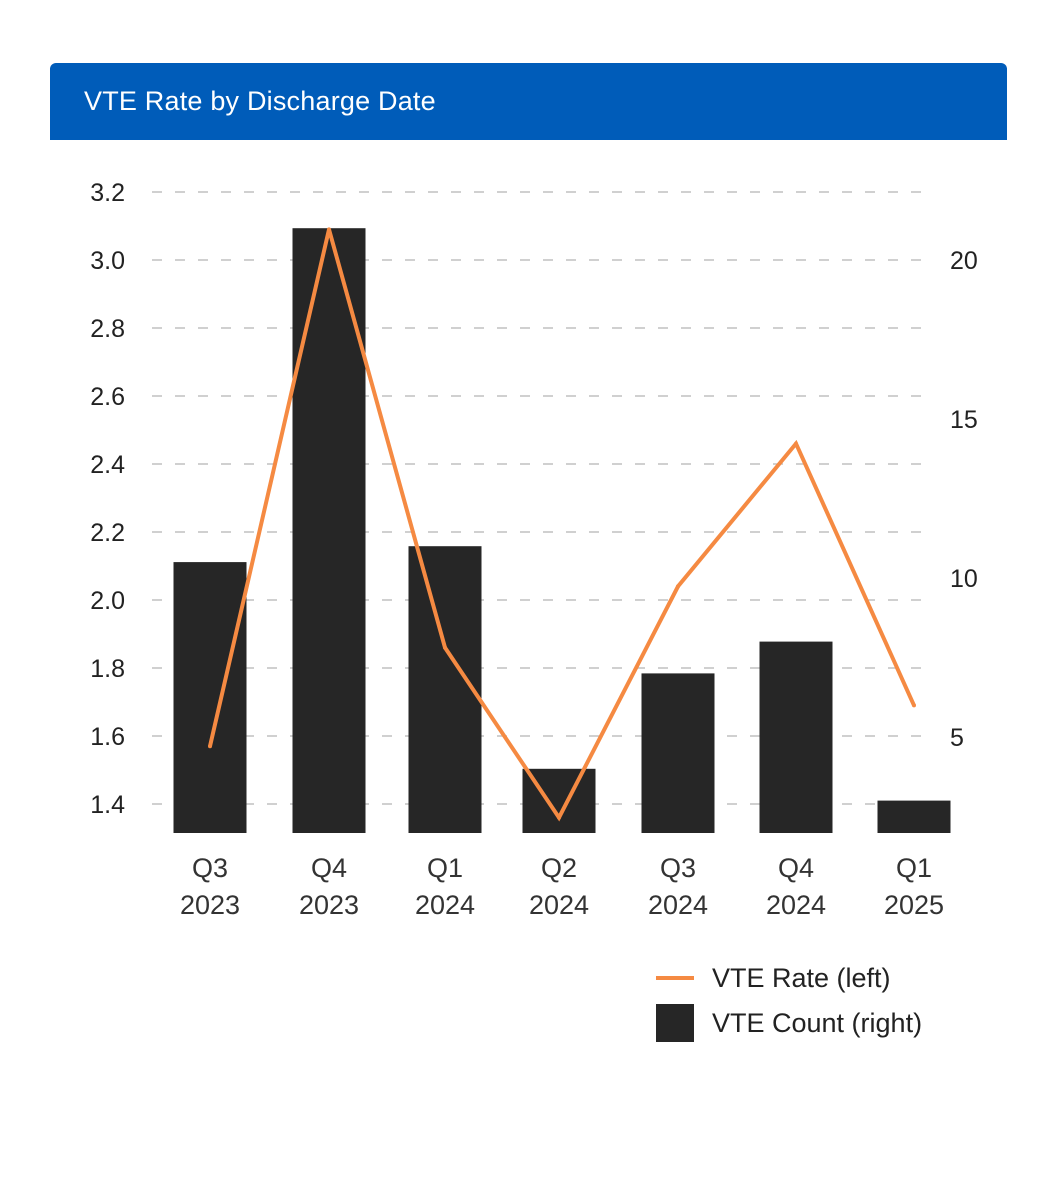  Describe the element at coordinates (957, 738) in the screenshot. I see `right-tick-label: 5` at that location.